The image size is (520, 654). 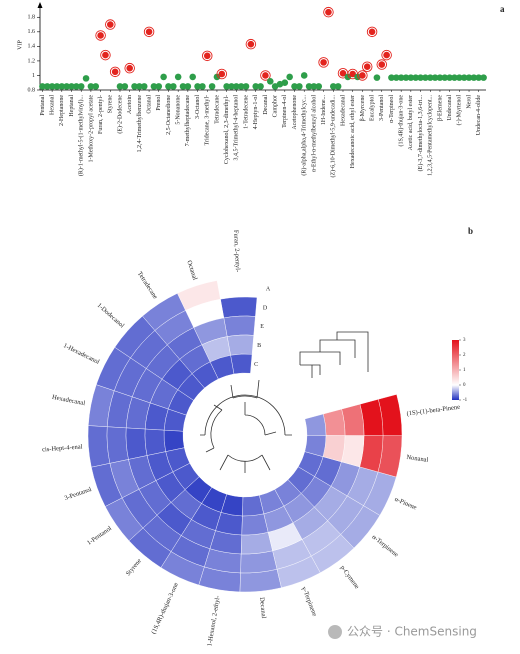 I want to click on column-label: α-Terpinene, so click(x=385, y=546).